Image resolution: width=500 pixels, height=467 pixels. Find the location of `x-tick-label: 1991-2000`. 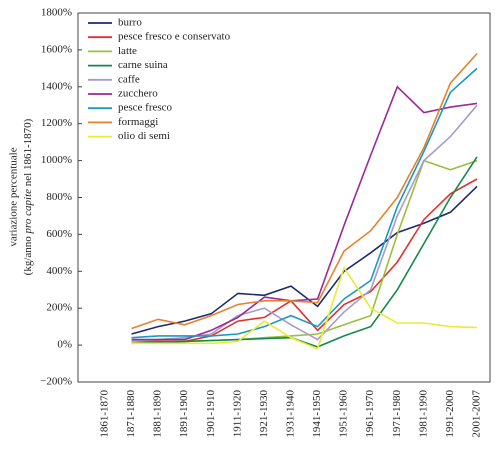

x-tick-label: 1991-2000 is located at coordinates (450, 414).